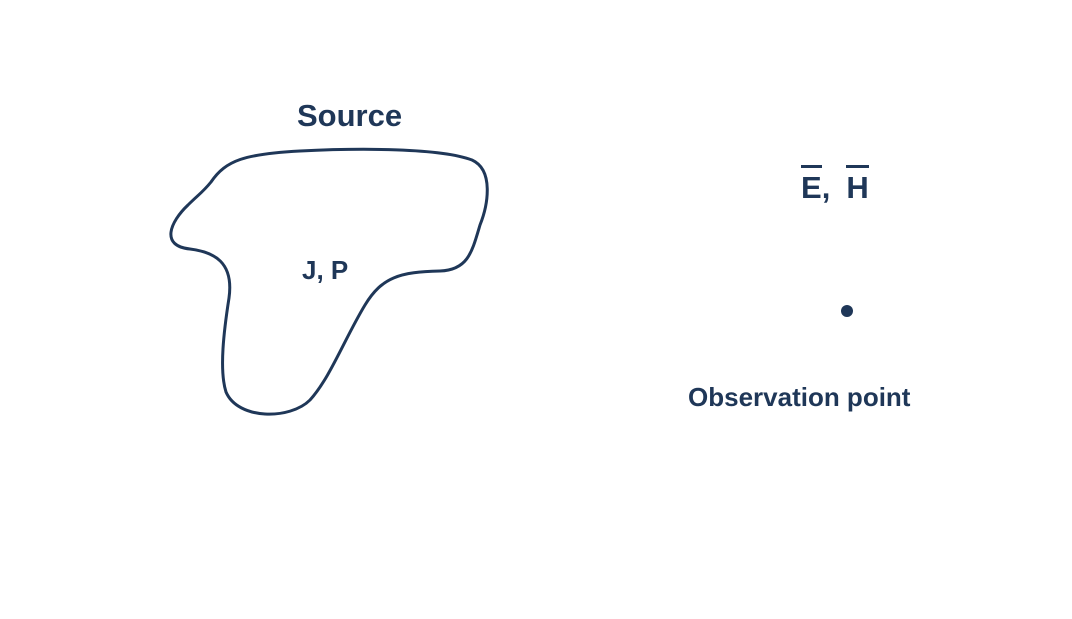  I want to click on source-region-outline, so click(329, 281).